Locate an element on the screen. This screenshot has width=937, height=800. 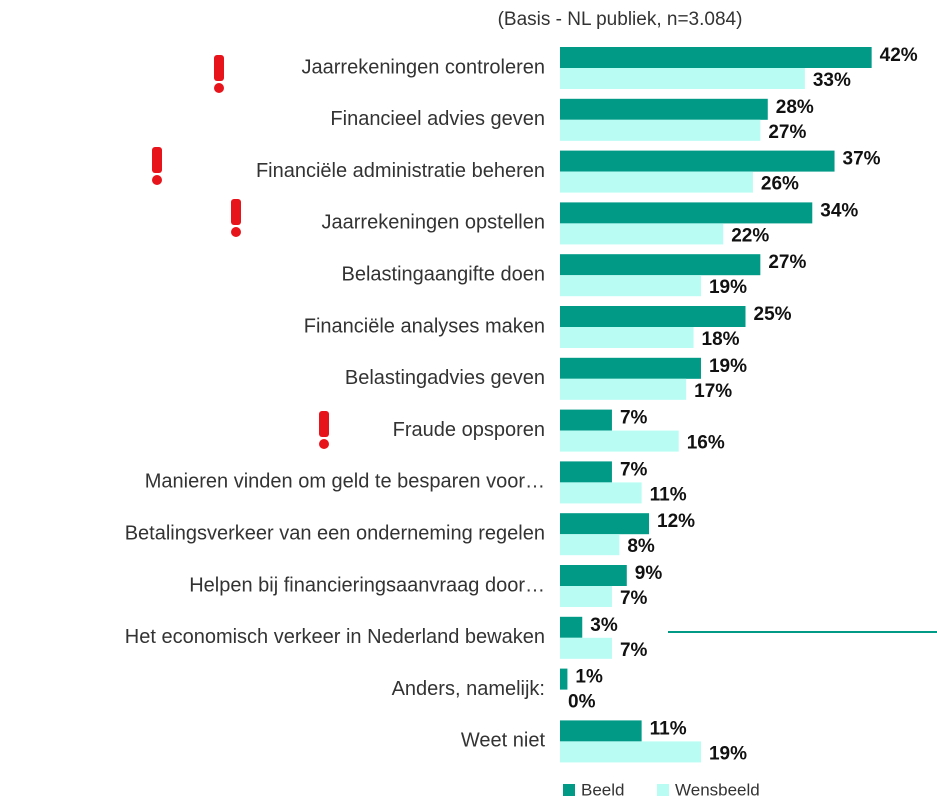
legend-label: Beeld is located at coordinates (602, 789).